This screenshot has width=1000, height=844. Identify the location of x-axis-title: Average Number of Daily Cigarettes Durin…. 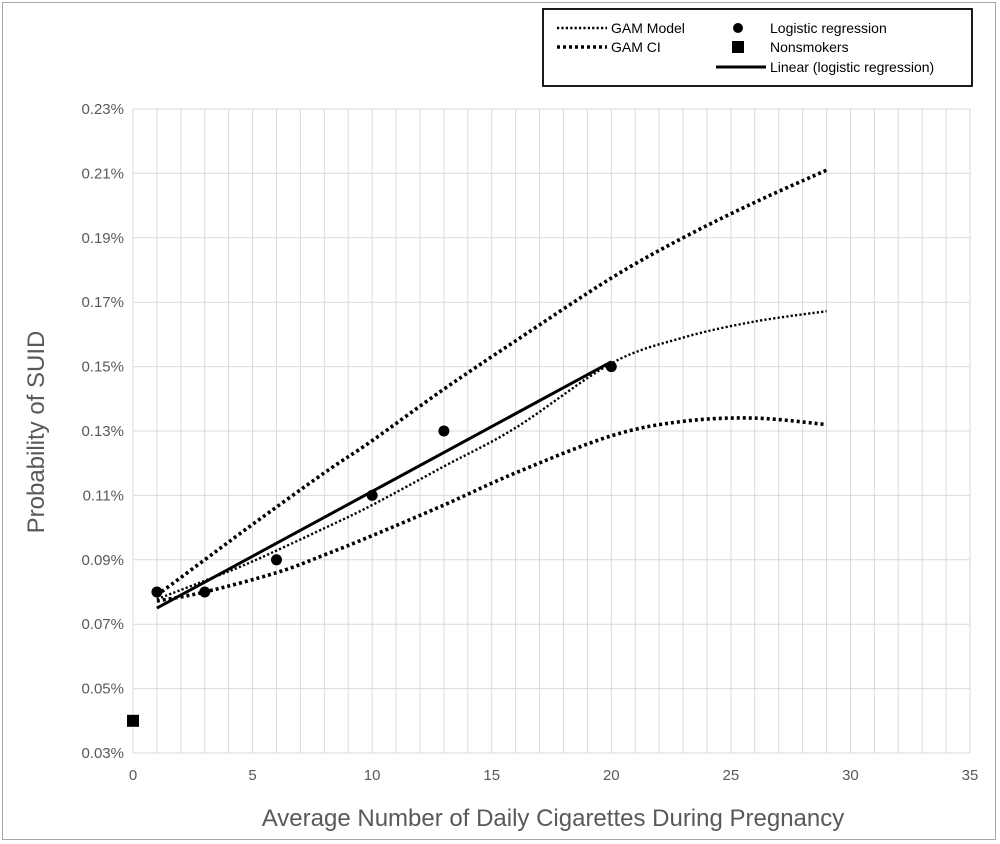
(553, 818).